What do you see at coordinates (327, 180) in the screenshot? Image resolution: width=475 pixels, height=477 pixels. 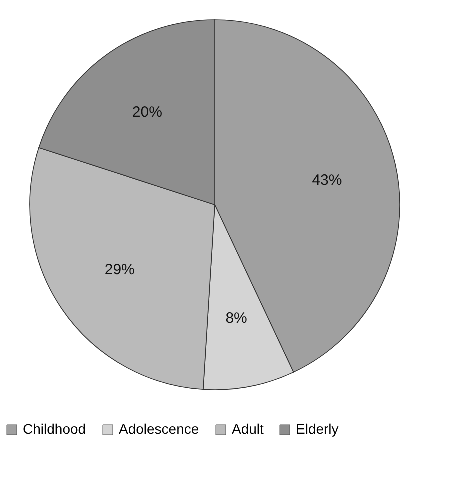 I see `data-label: 43%` at bounding box center [327, 180].